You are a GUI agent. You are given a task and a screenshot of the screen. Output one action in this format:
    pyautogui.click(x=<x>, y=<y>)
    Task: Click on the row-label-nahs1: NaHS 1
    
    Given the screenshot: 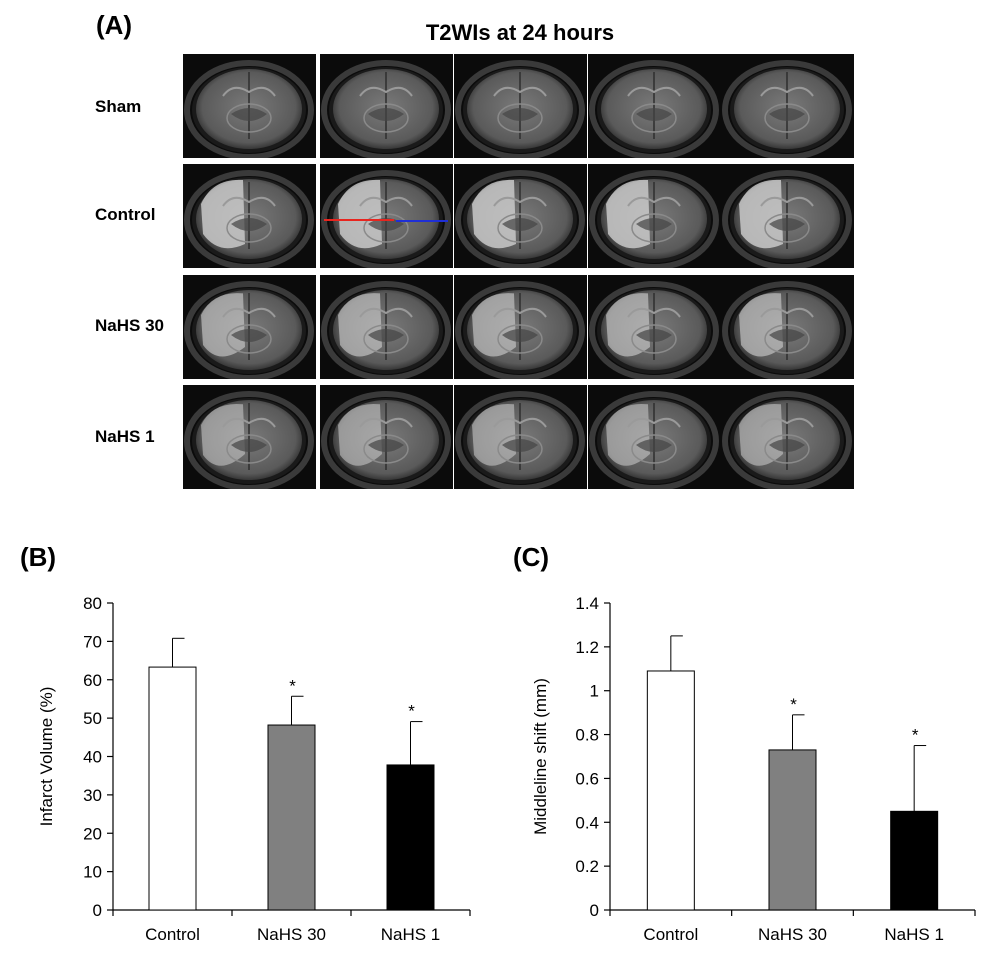 What is the action you would take?
    pyautogui.click(x=125, y=436)
    